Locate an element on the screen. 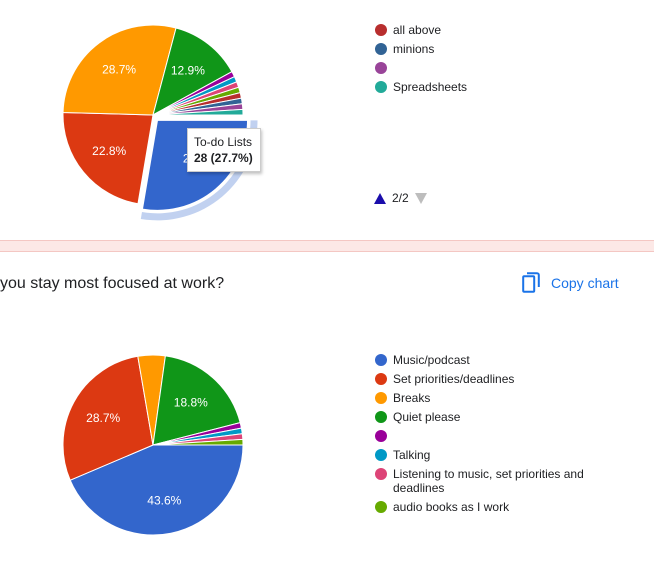 This screenshot has height=562, width=654. legend-pager: 2/2 is located at coordinates (400, 198).